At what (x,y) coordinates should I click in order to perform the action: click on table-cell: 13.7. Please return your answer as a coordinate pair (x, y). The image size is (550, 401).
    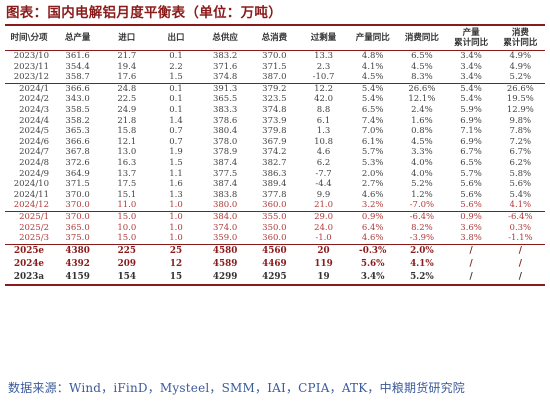
    Looking at the image, I should click on (127, 173).